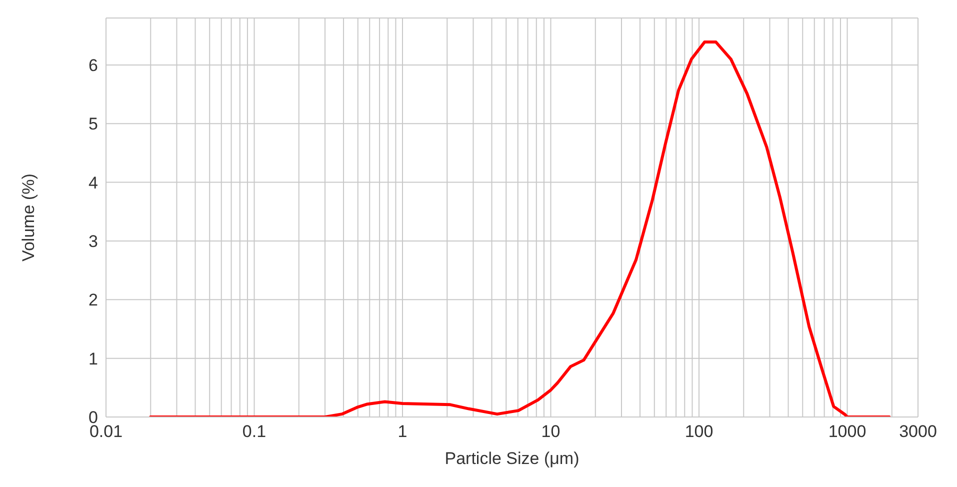  What do you see at coordinates (93, 124) in the screenshot?
I see `y-tick-label: 5` at bounding box center [93, 124].